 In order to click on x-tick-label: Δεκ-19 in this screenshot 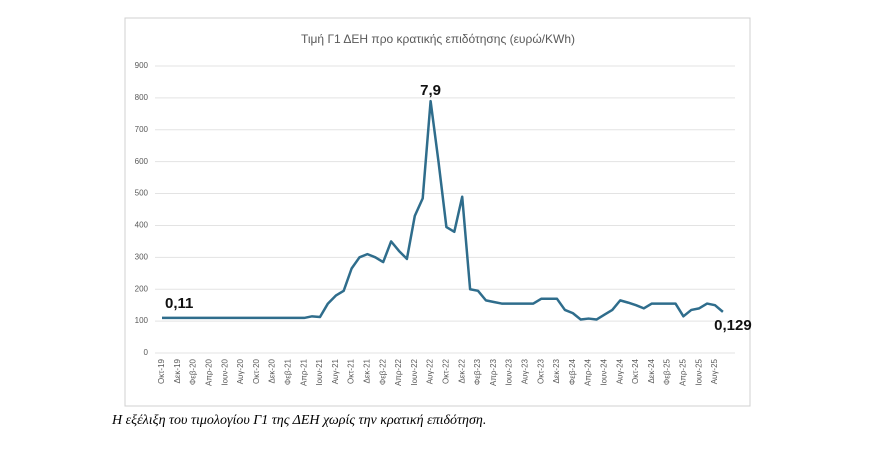, I will do `click(177, 370)`.